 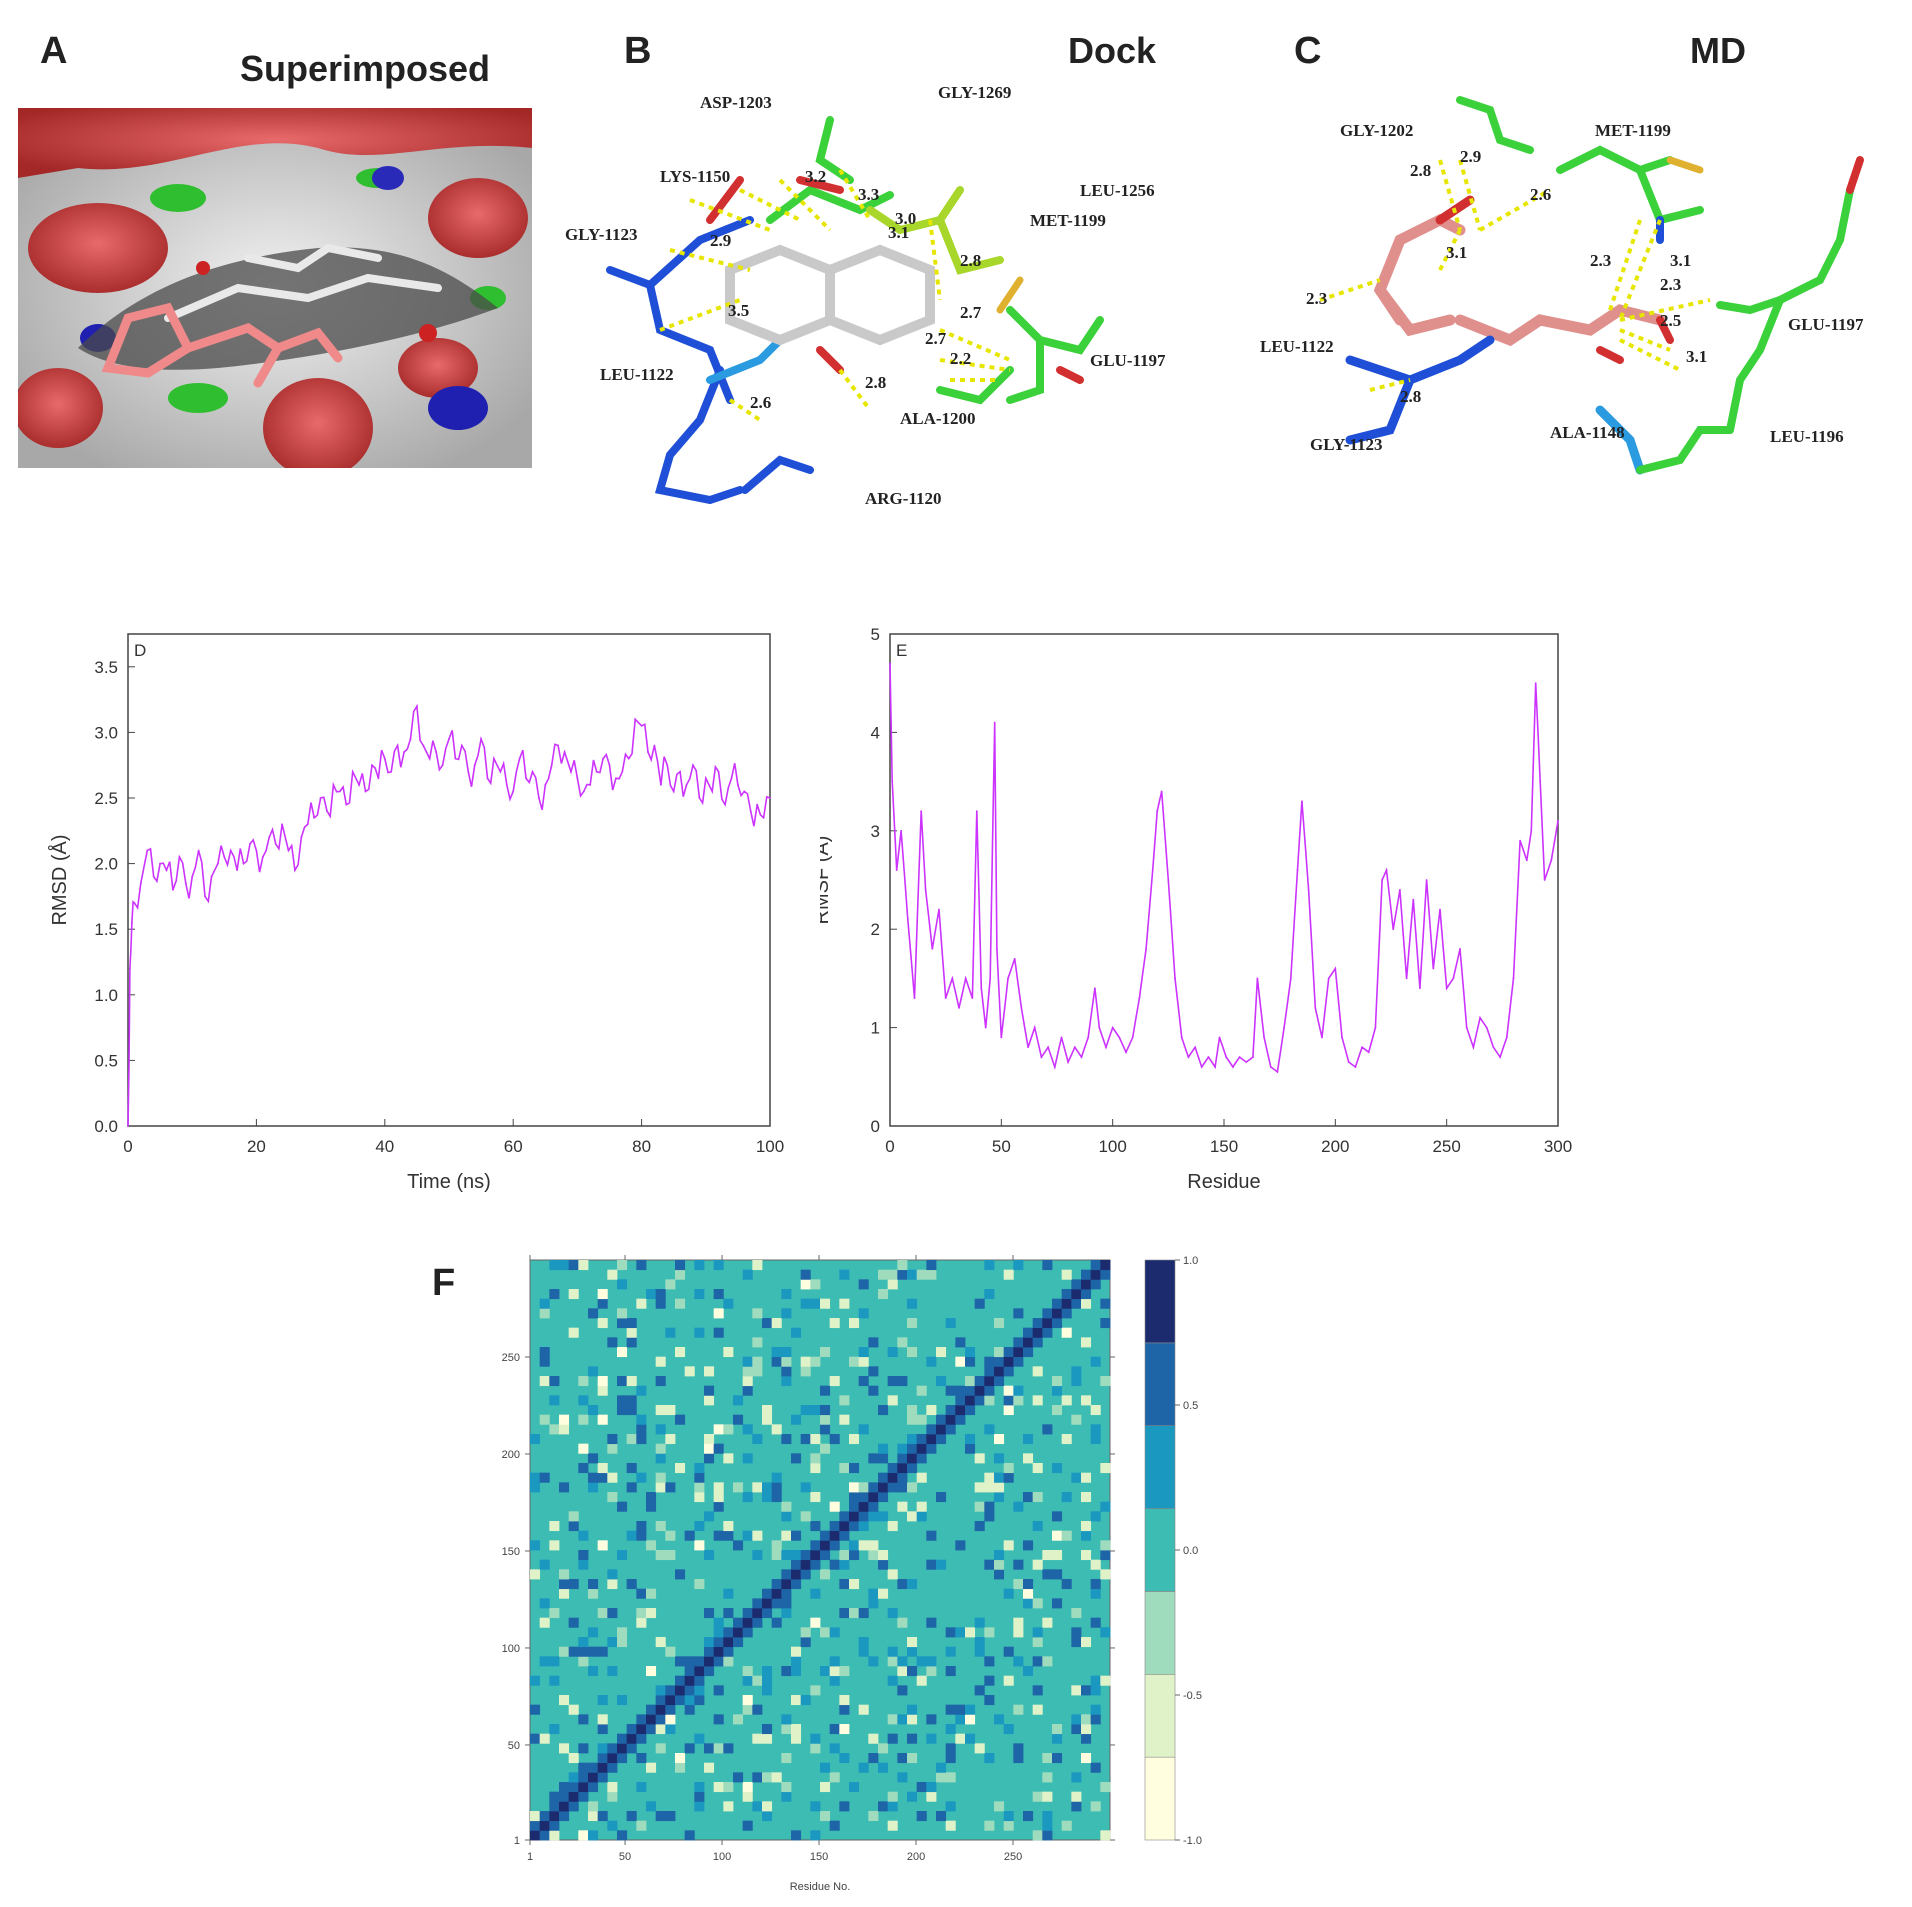 What do you see at coordinates (637, 374) in the screenshot?
I see `dock-residue-label: LEU-1122` at bounding box center [637, 374].